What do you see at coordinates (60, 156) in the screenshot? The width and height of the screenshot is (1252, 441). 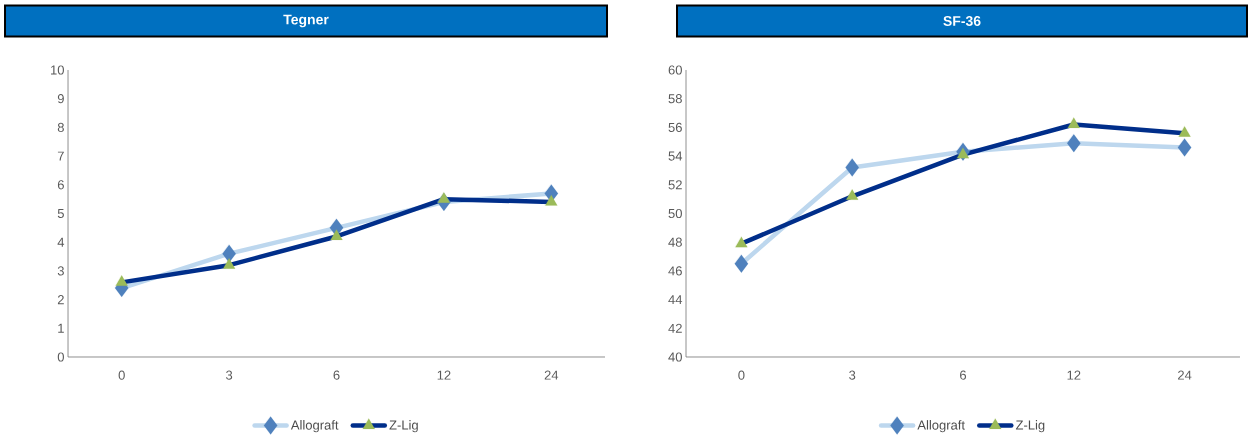 I see `y-tick-label: 7` at bounding box center [60, 156].